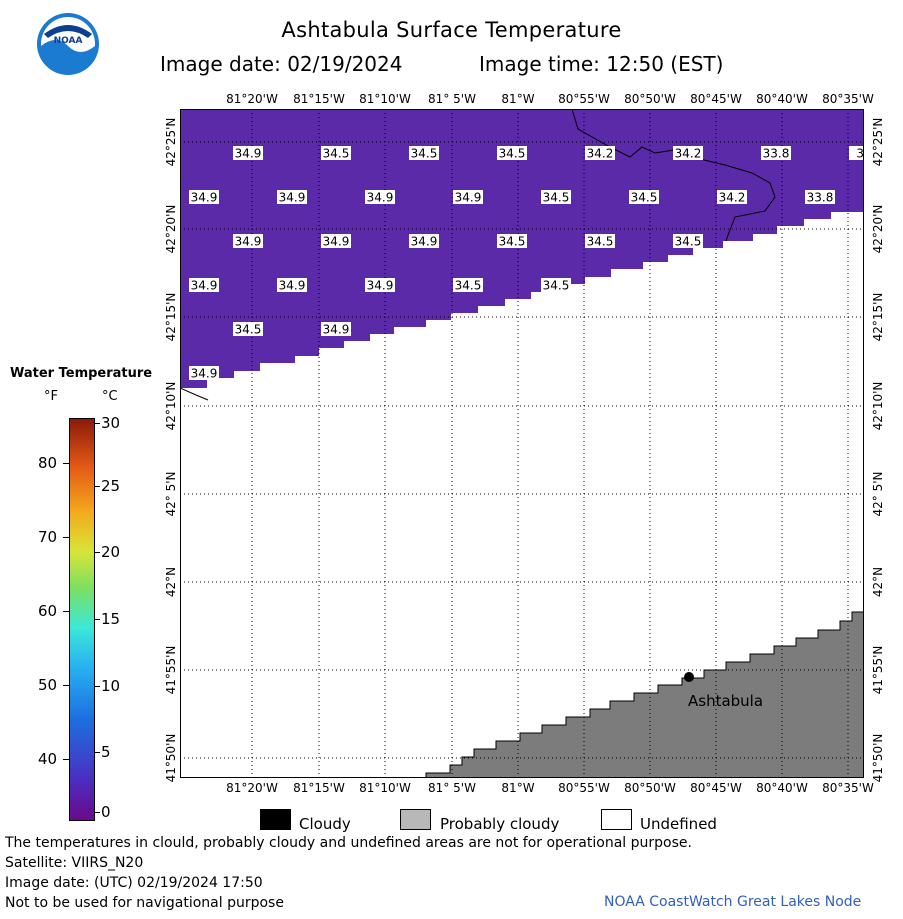 This screenshot has height=919, width=903. Describe the element at coordinates (856, 153) in the screenshot. I see `temperature-label: 33` at that location.